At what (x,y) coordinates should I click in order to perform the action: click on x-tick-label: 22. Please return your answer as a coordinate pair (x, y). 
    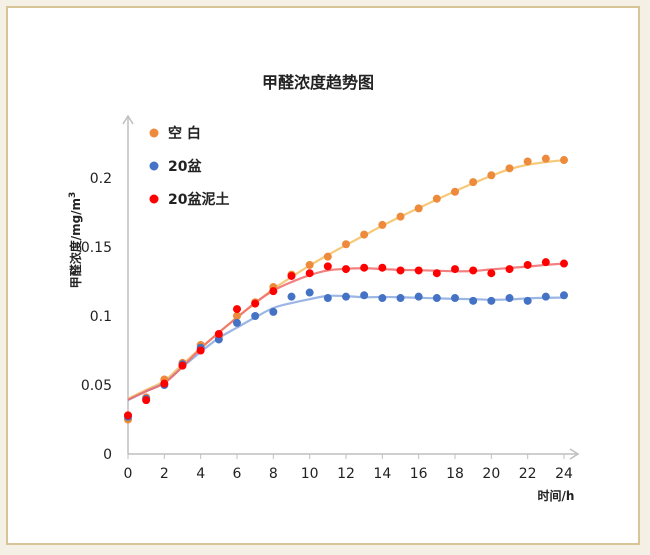
    Looking at the image, I should click on (528, 474).